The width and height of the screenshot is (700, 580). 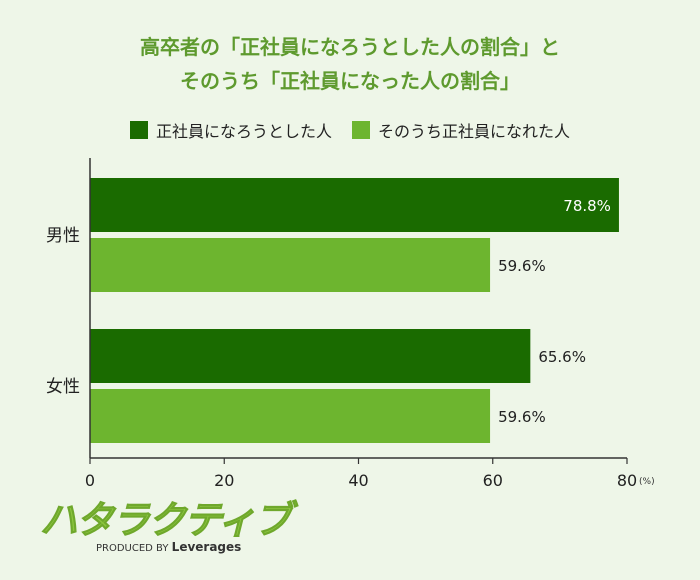 I want to click on x-unit-label: (%), so click(x=647, y=482).